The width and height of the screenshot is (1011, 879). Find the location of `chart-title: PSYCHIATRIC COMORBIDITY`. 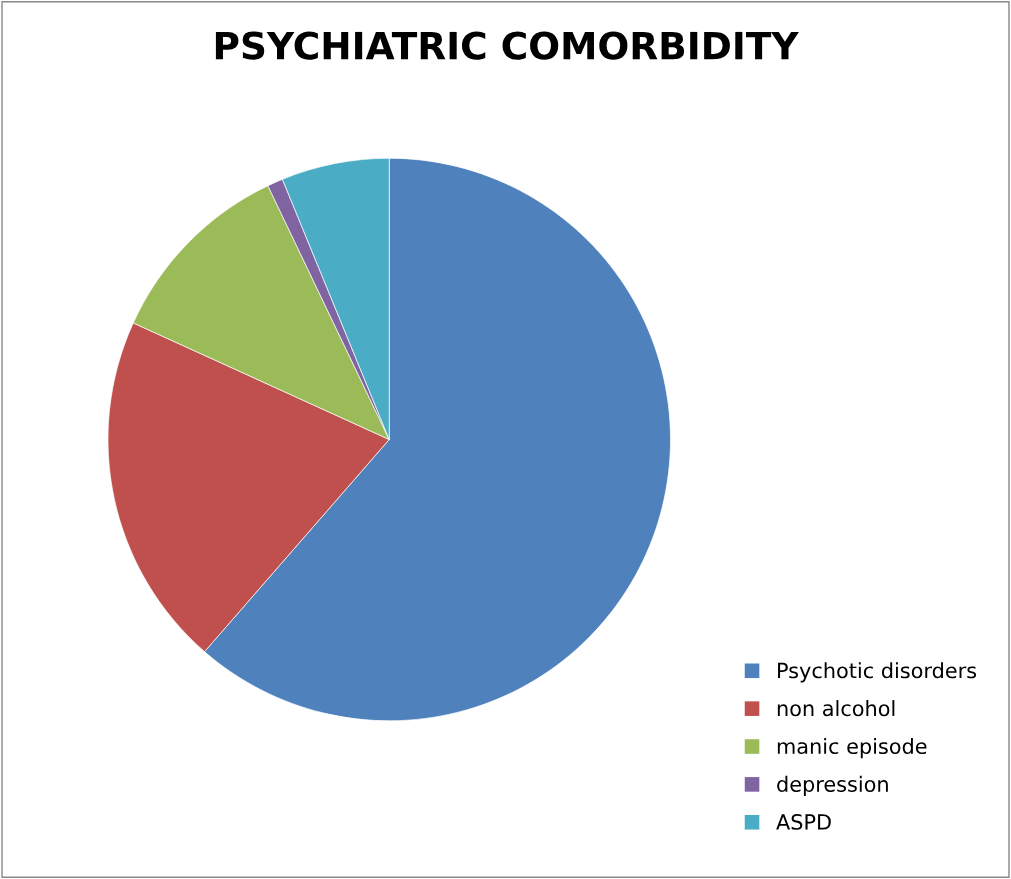

chart-title: PSYCHIATRIC COMORBIDITY is located at coordinates (507, 45).